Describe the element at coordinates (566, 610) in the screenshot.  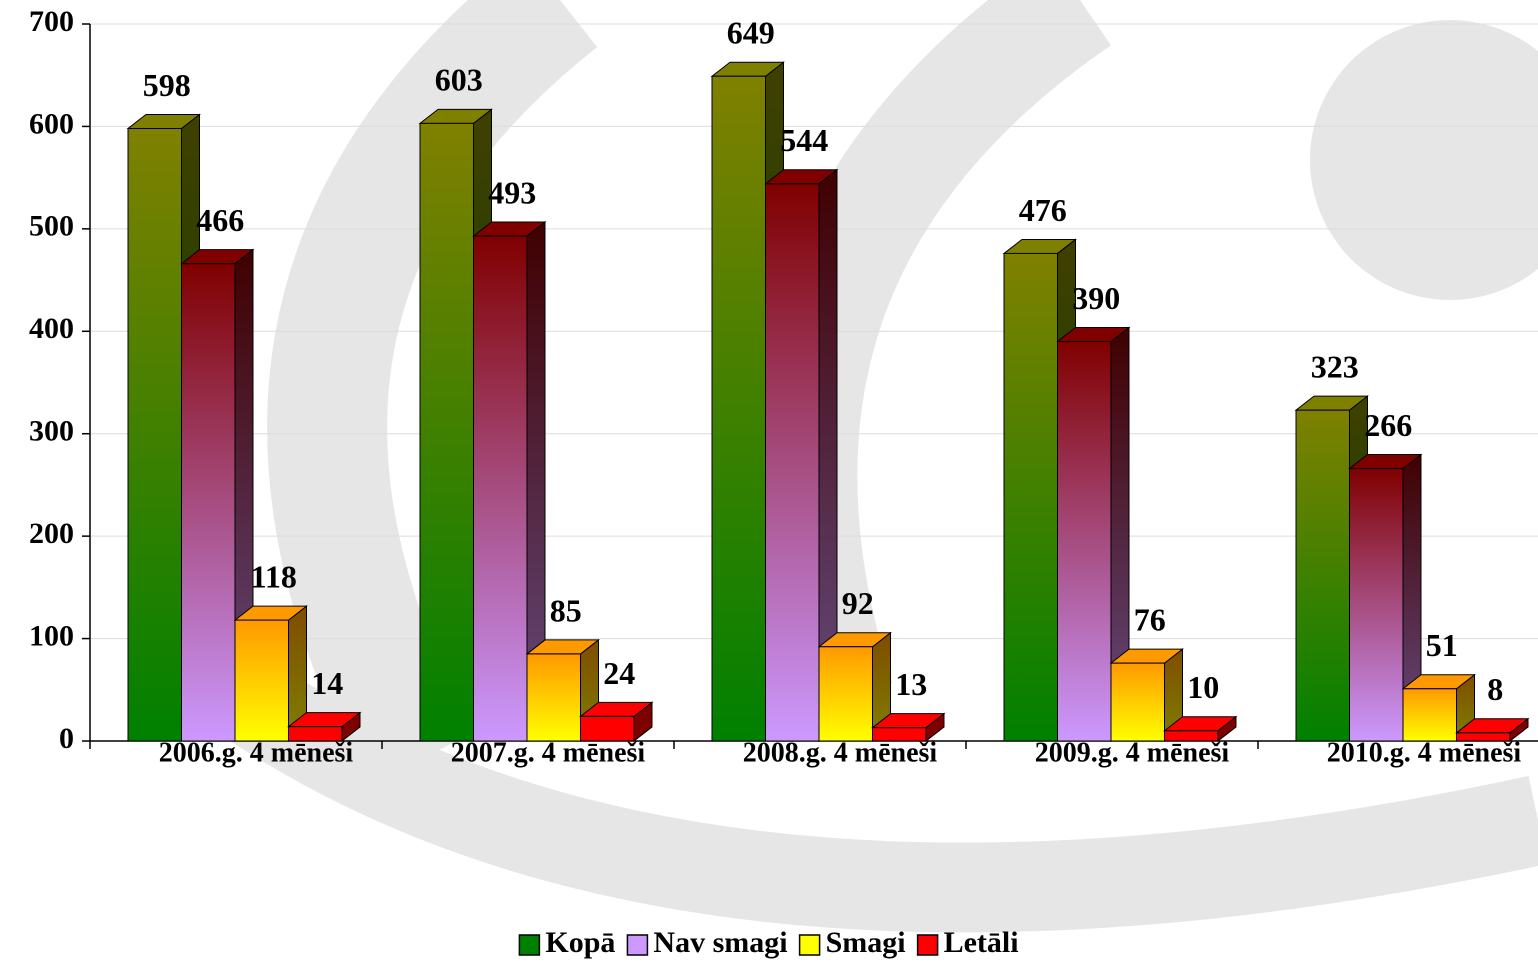
I see `value-label: 85` at that location.